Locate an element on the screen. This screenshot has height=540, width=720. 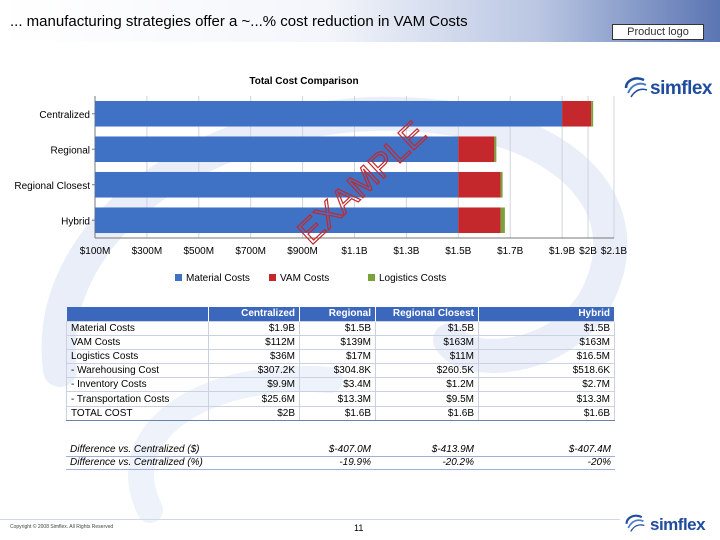
table-cell: $260.5K is located at coordinates (427, 371).